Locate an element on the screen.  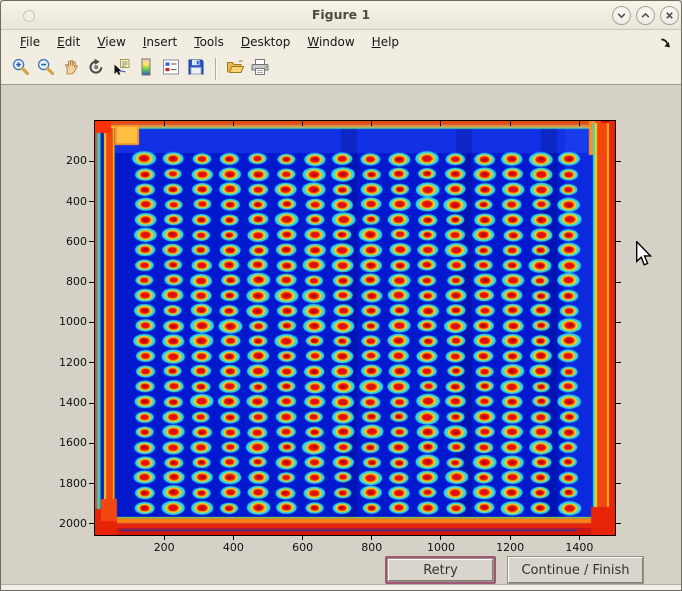
menu-item-file: File is located at coordinates (30, 41).